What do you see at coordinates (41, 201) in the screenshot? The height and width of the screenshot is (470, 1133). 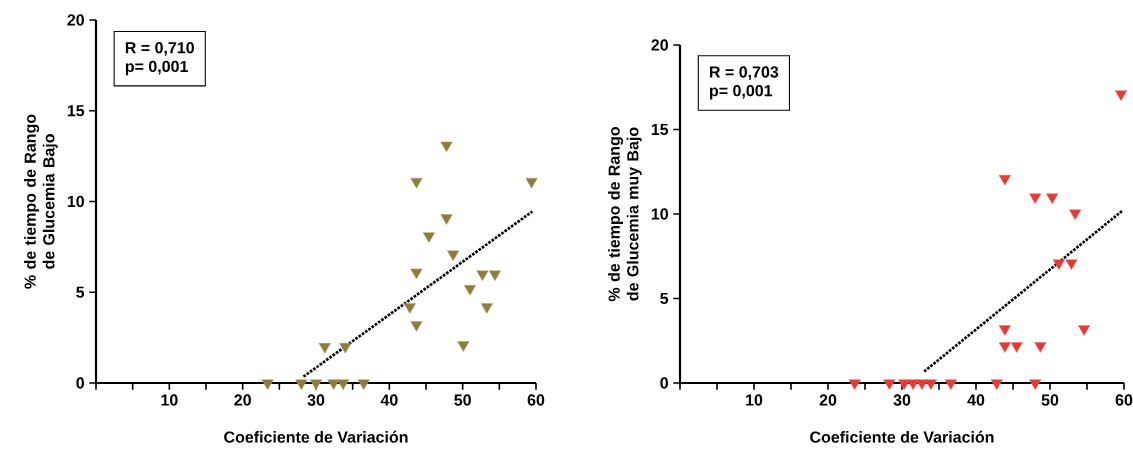 I see `y-axis-title: % de tiempo de Rango de Glucemia Bajo` at bounding box center [41, 201].